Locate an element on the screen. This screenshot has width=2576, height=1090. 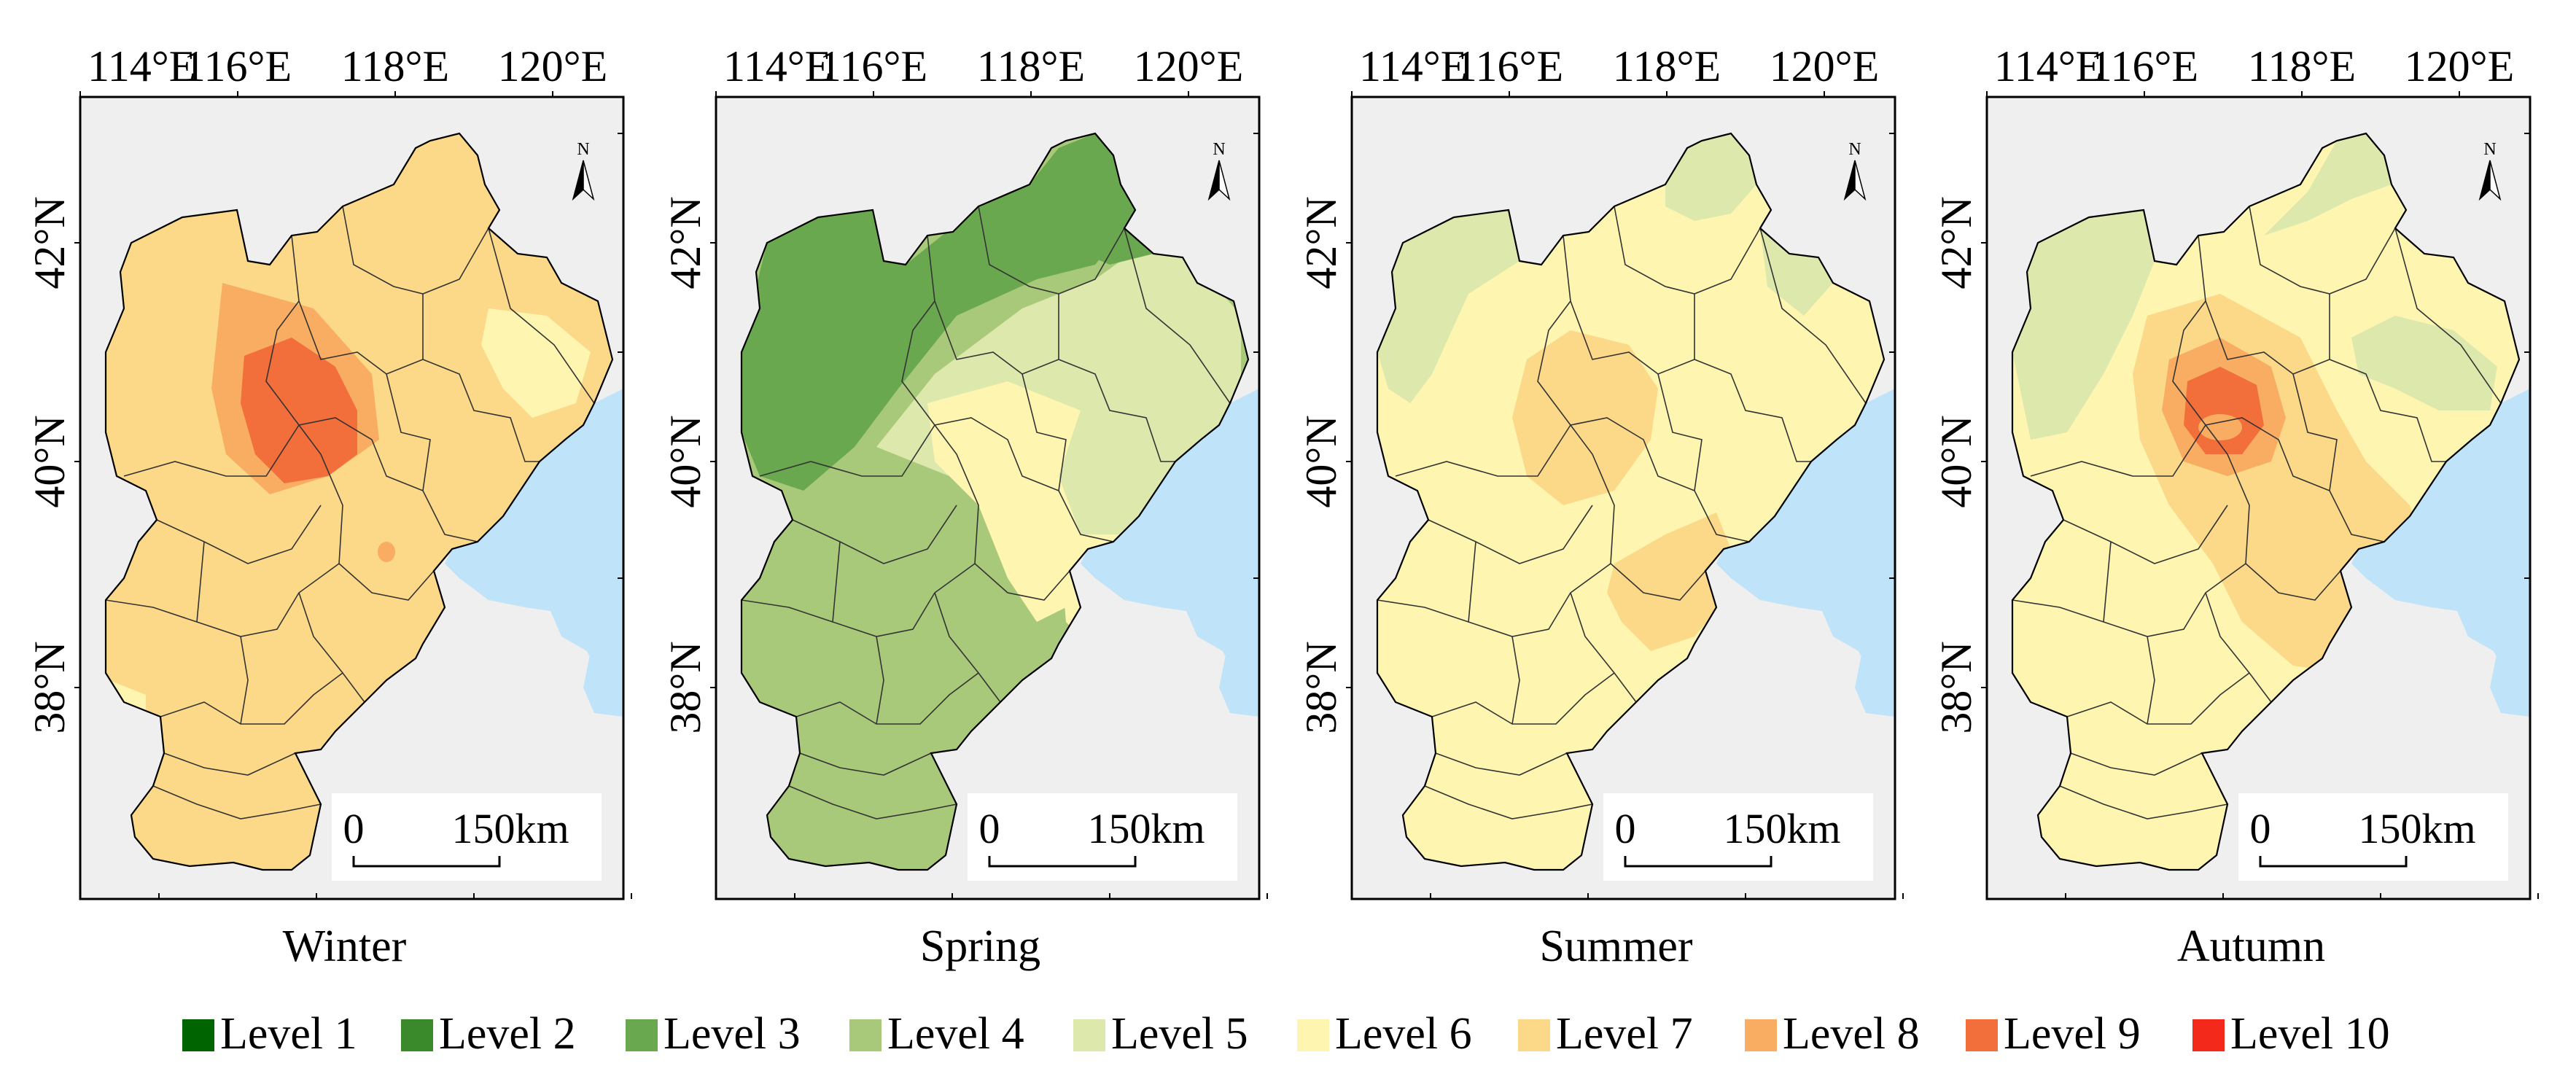
panel-caption: Summer is located at coordinates (1615, 946).